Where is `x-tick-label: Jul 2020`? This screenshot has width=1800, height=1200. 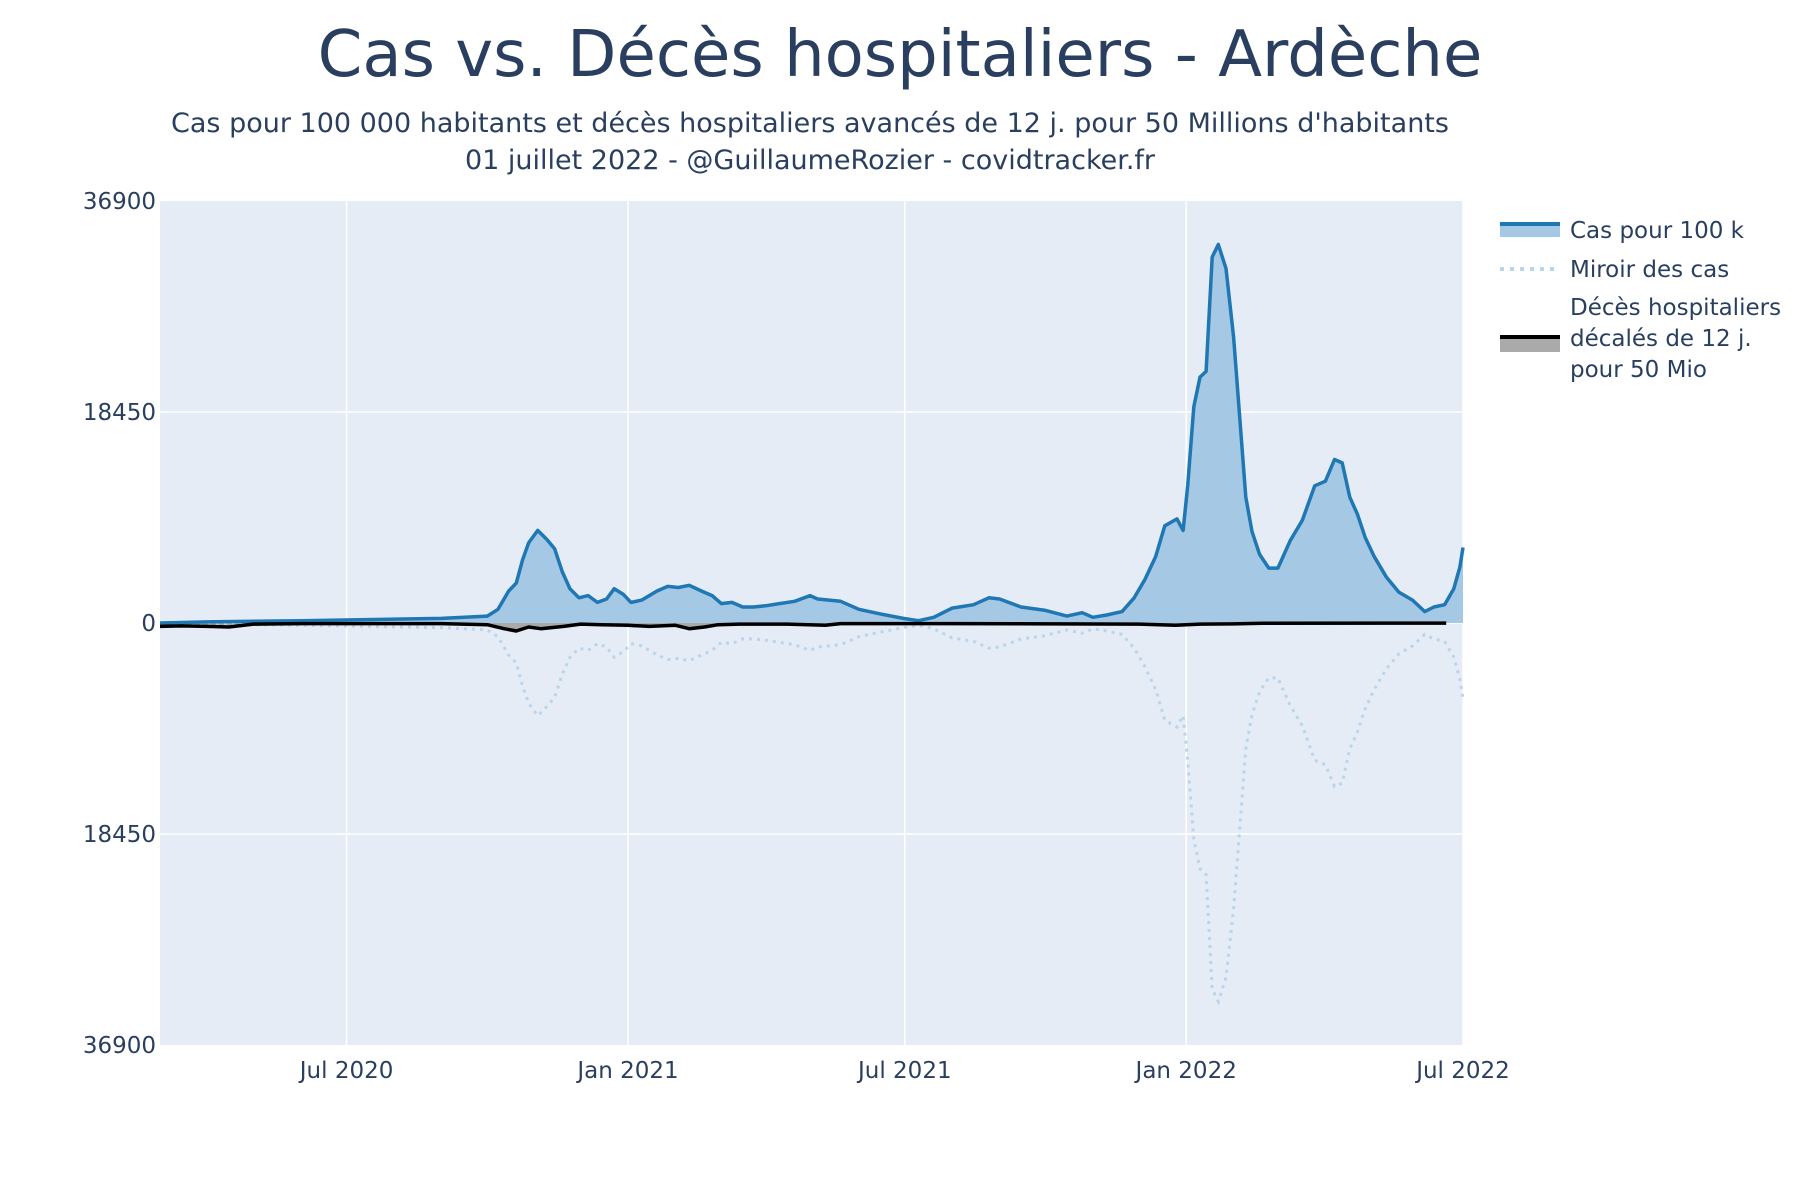
x-tick-label: Jul 2020 is located at coordinates (346, 1071).